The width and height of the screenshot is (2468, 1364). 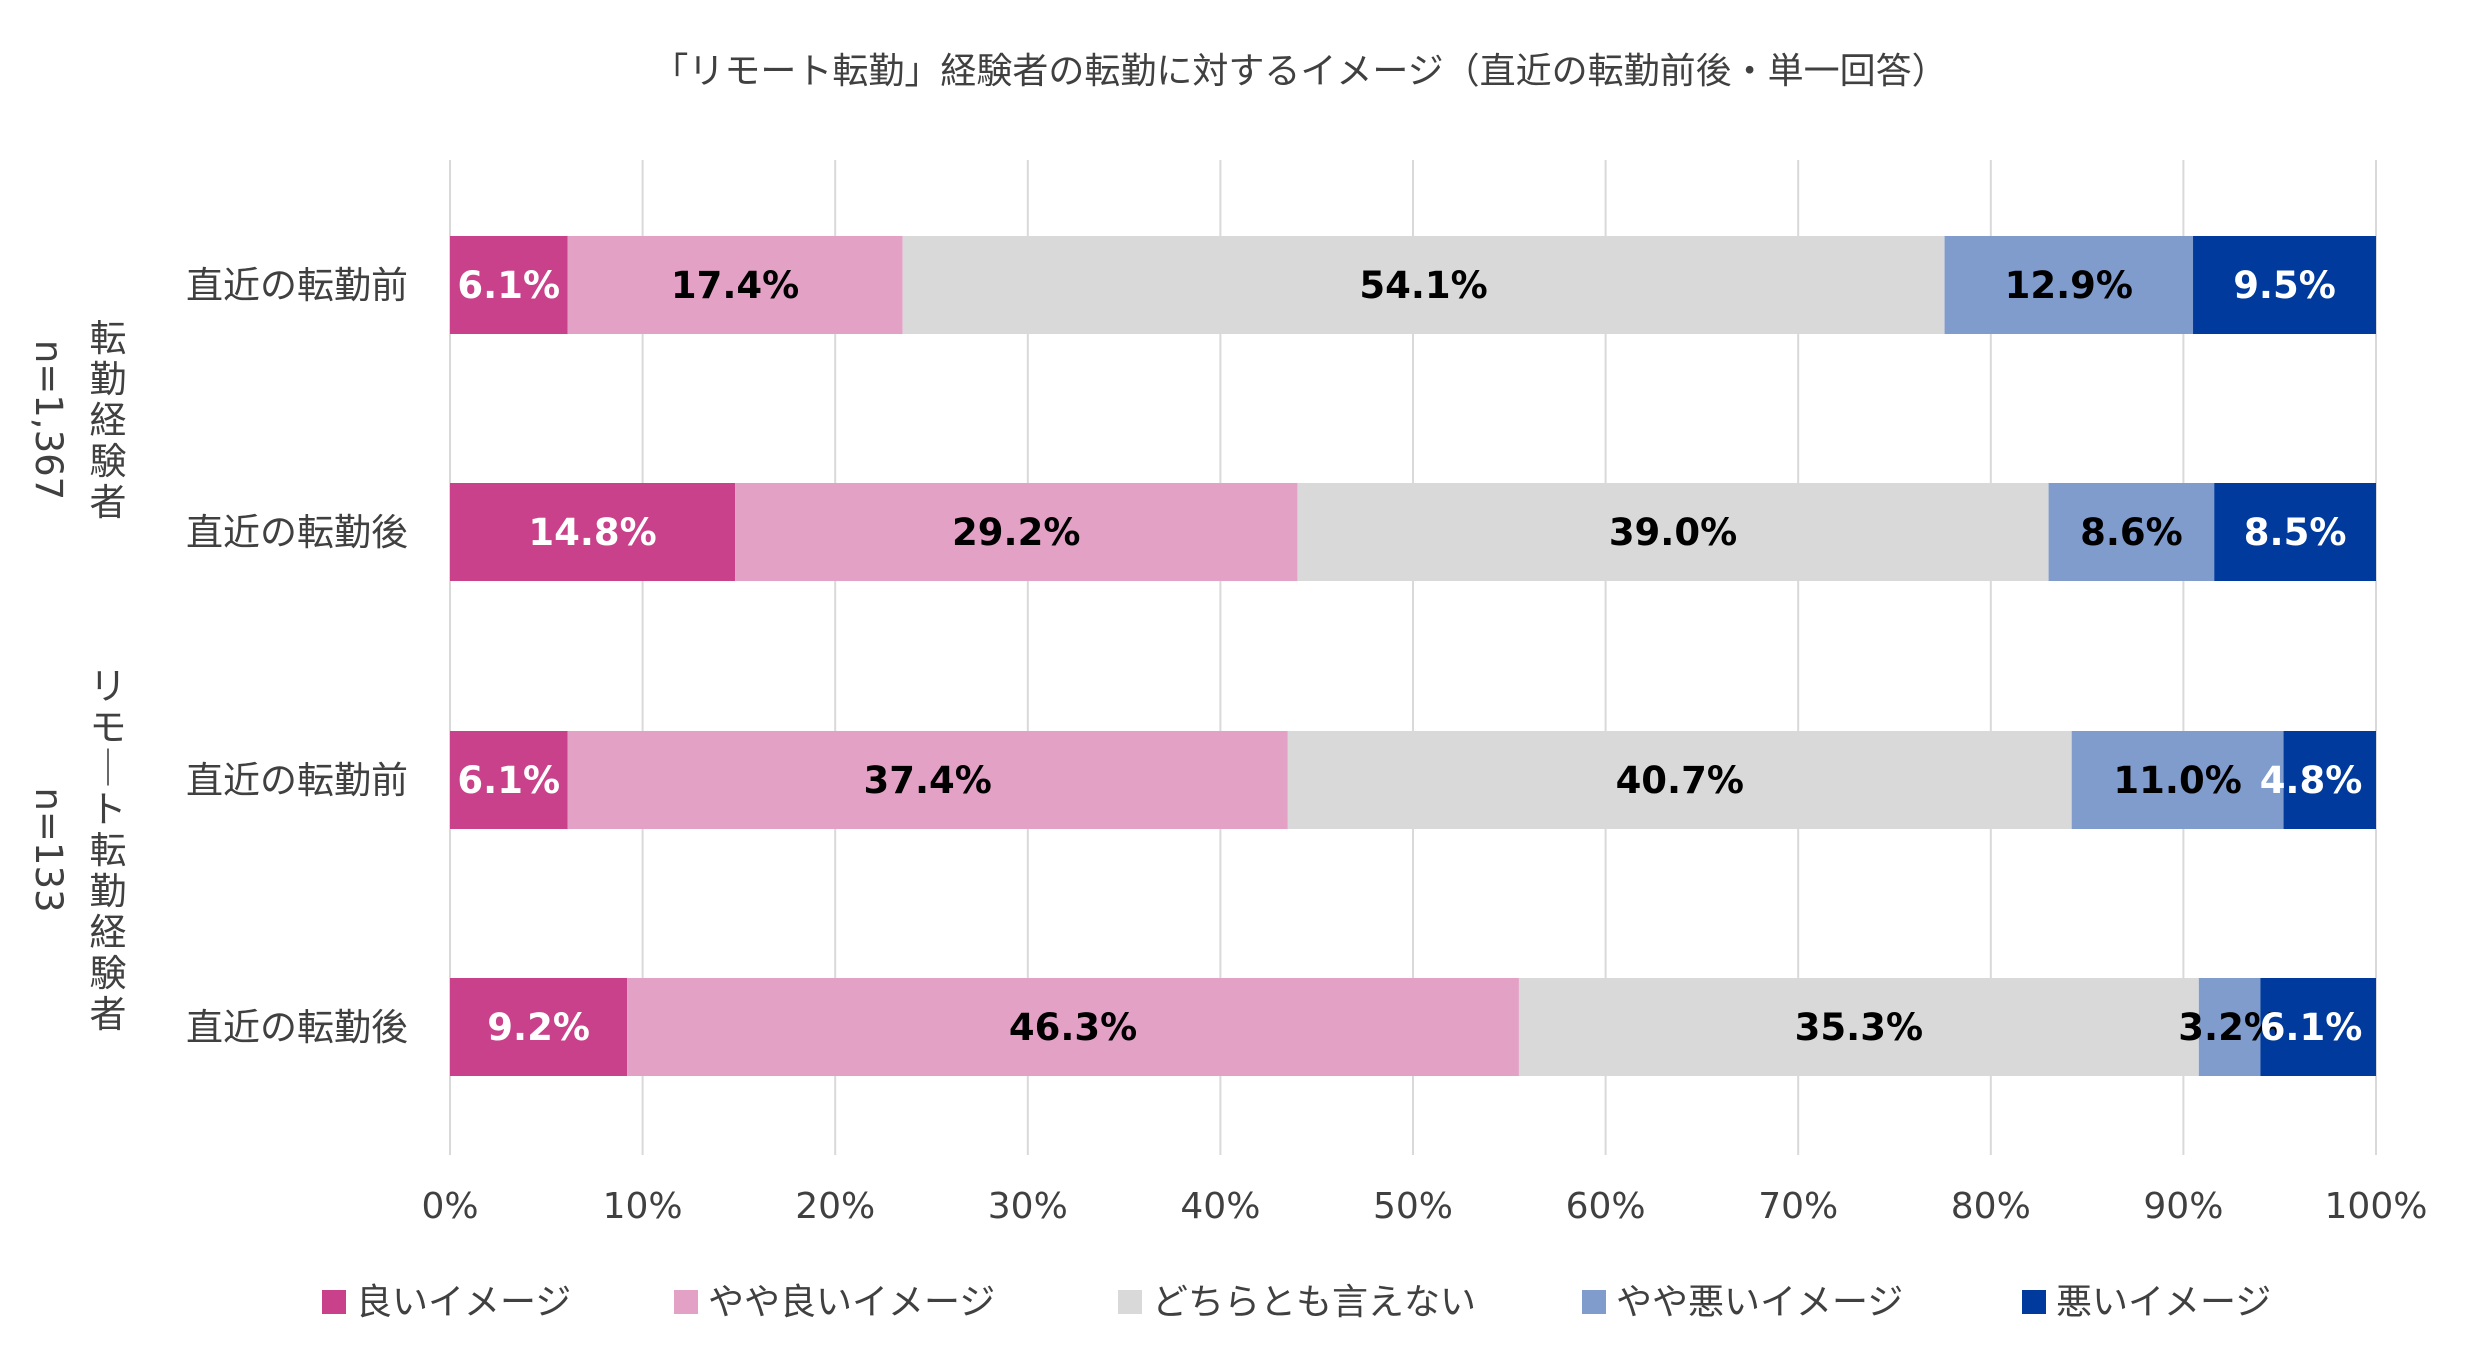 I want to click on data-label: 54.1%, so click(x=1423, y=285).